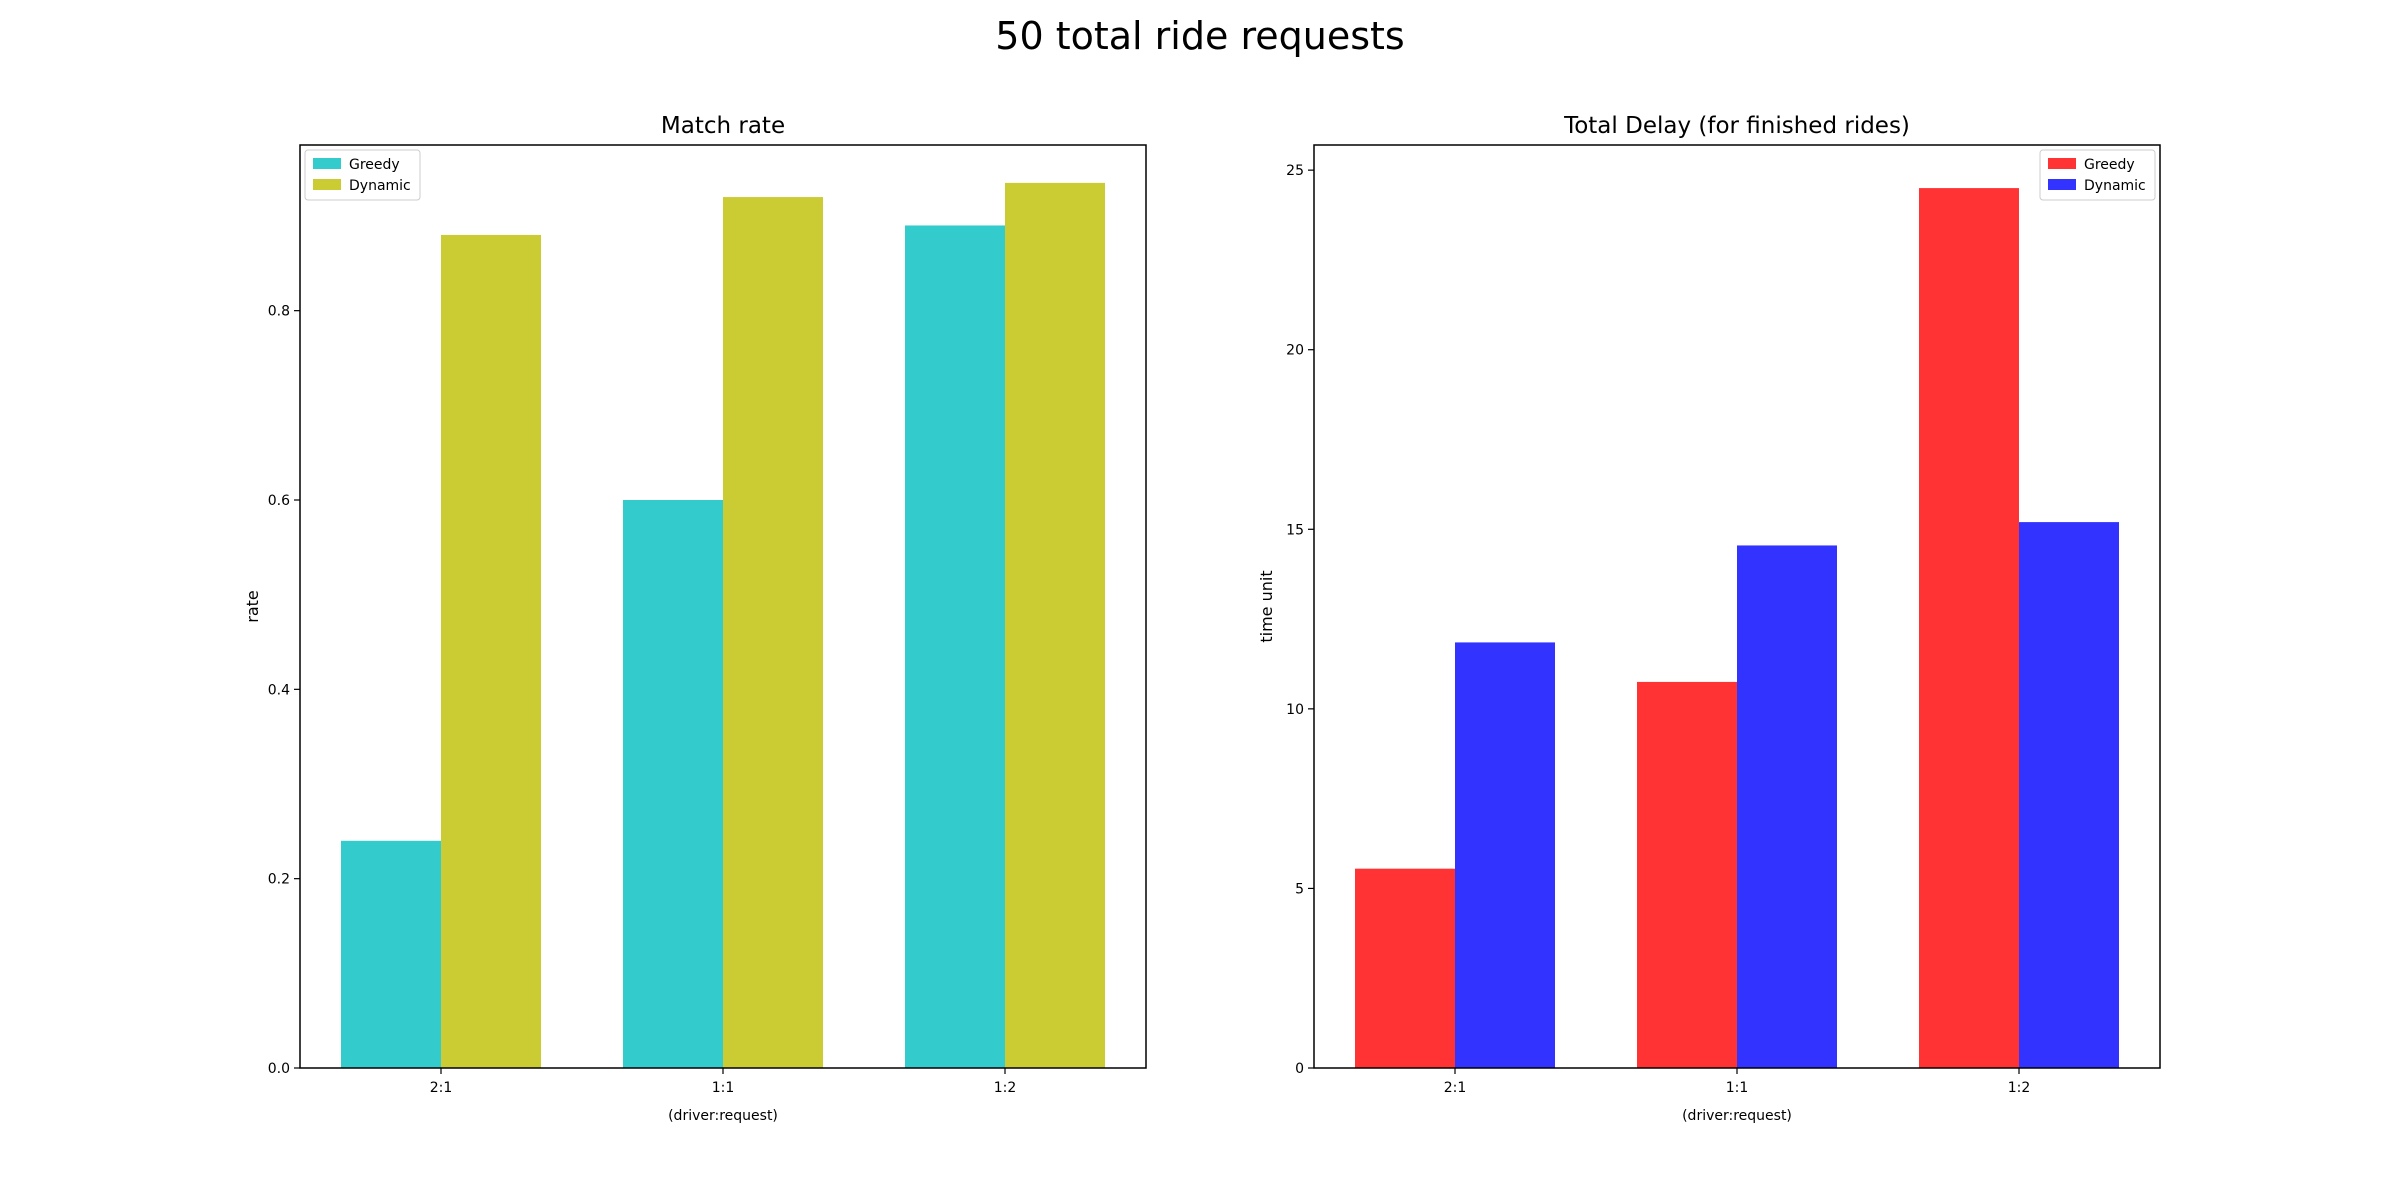 The image size is (2400, 1200). I want to click on y-tick-label: 0.2, so click(279, 880).